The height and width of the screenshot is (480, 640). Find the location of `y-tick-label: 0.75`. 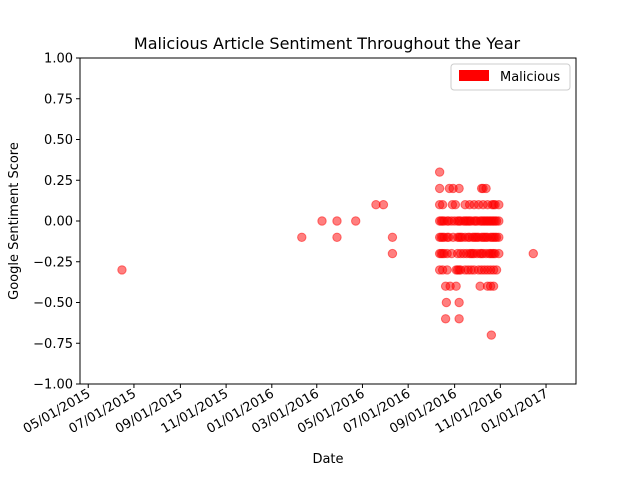

y-tick-label: 0.75 is located at coordinates (58, 99).